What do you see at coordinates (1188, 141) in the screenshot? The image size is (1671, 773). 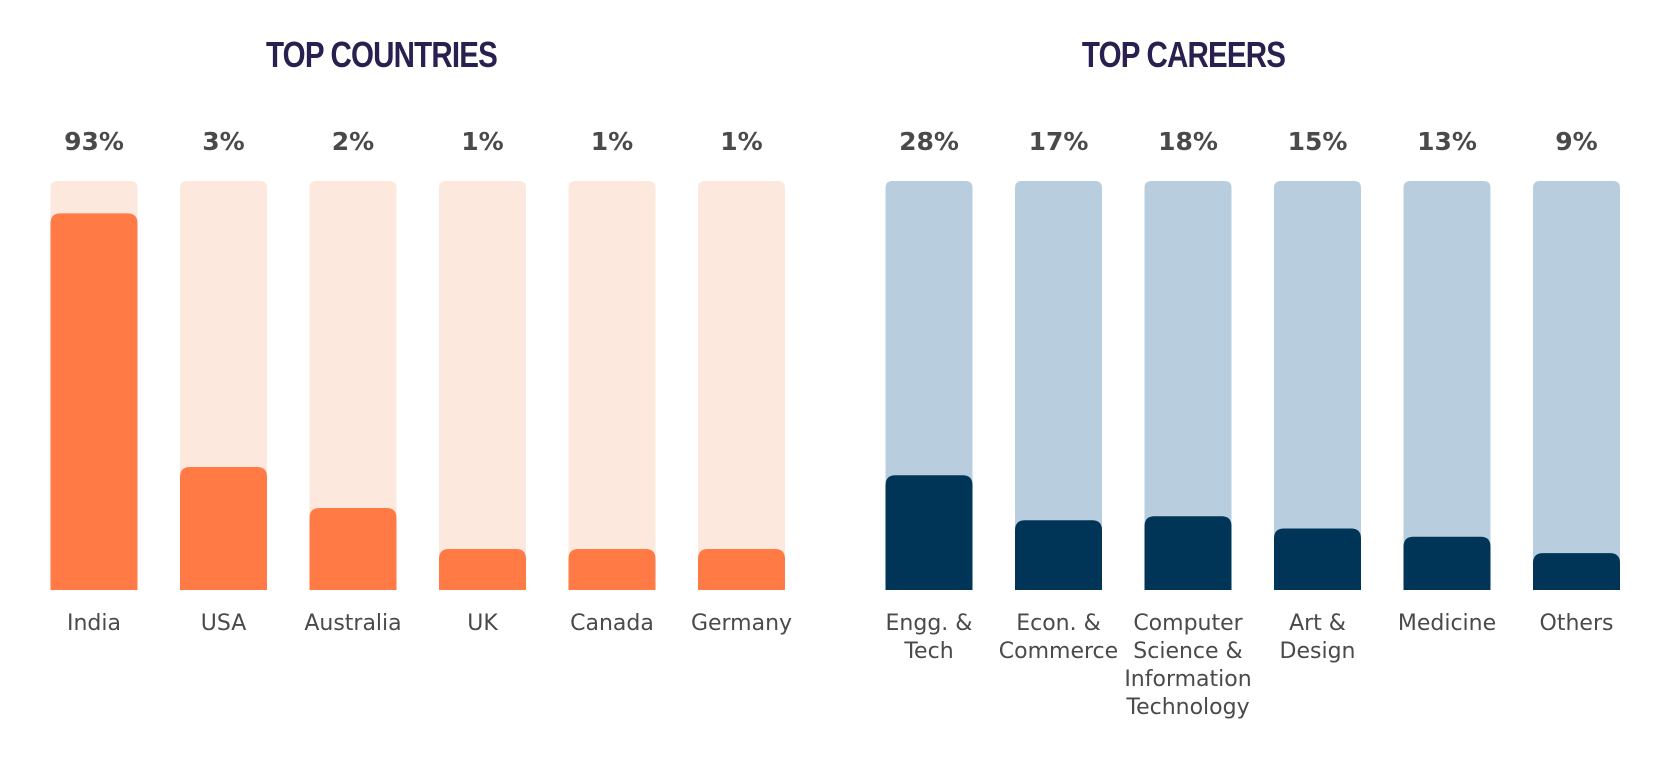 I see `value-label: 18%` at bounding box center [1188, 141].